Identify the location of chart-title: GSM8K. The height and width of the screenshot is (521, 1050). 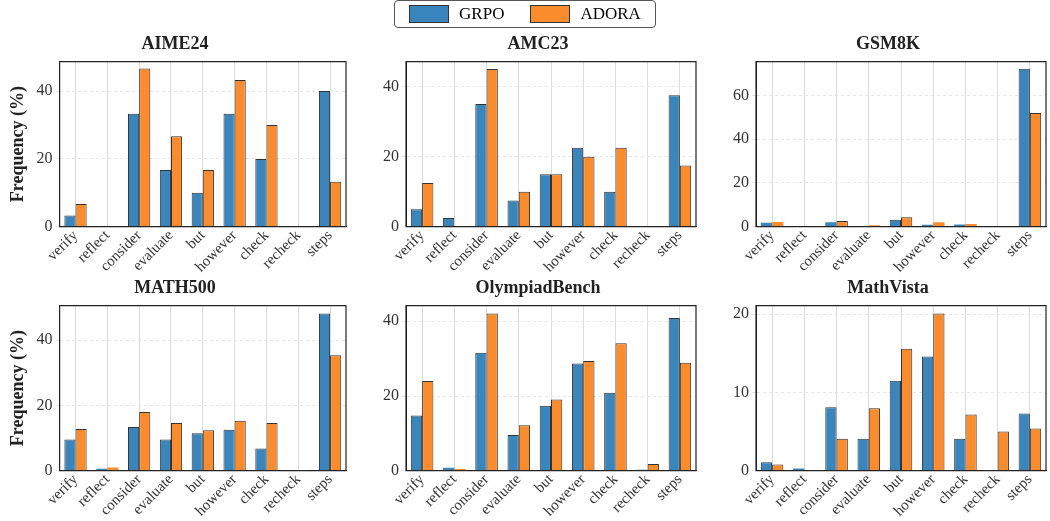
(888, 43).